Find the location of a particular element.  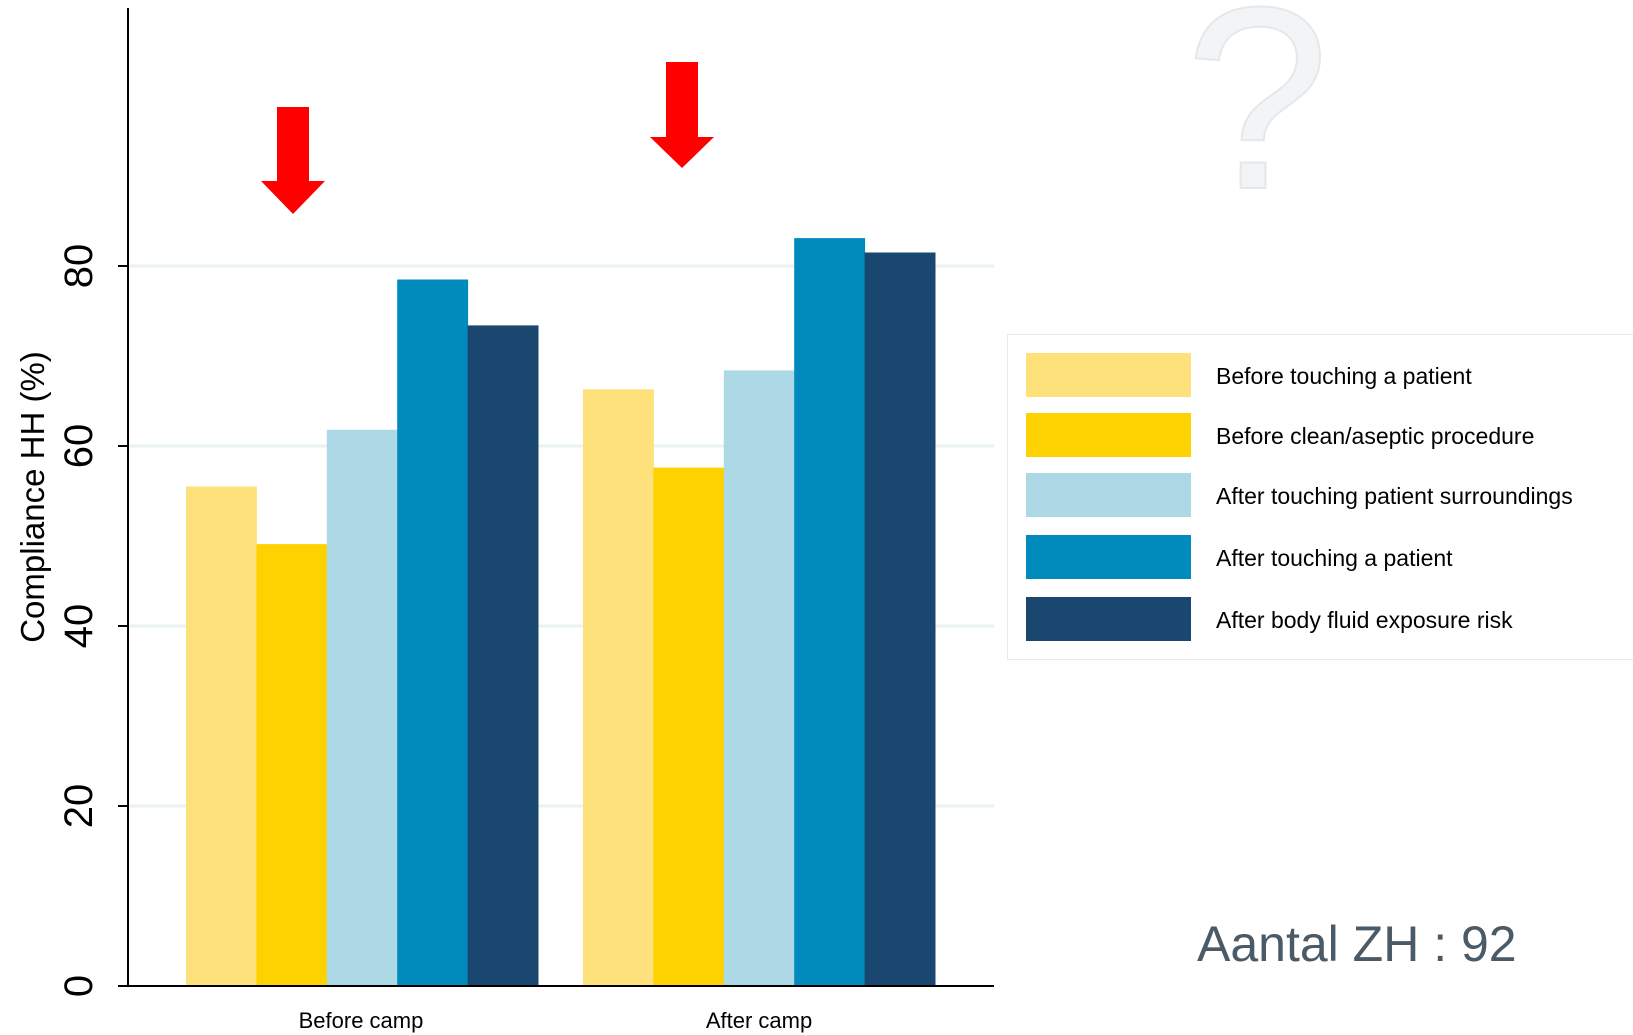

y-tick-label: 20 is located at coordinates (79, 806).